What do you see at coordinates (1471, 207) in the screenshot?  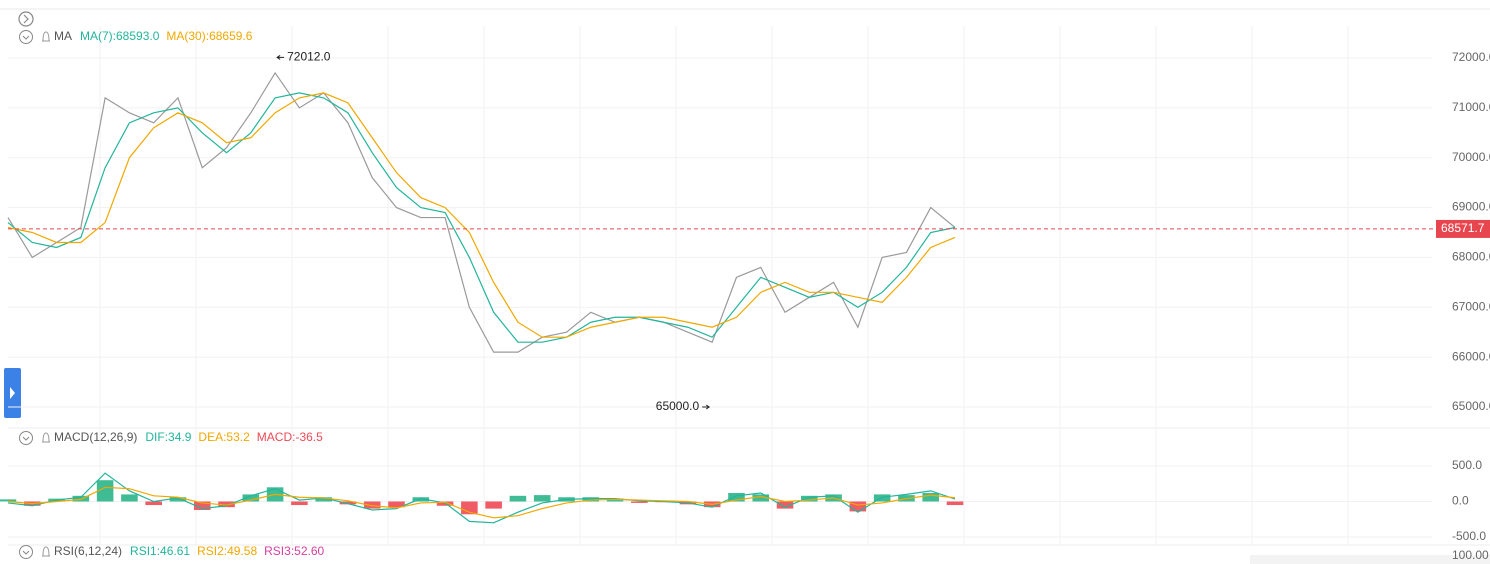 I see `y-tick-label: 69000.0` at bounding box center [1471, 207].